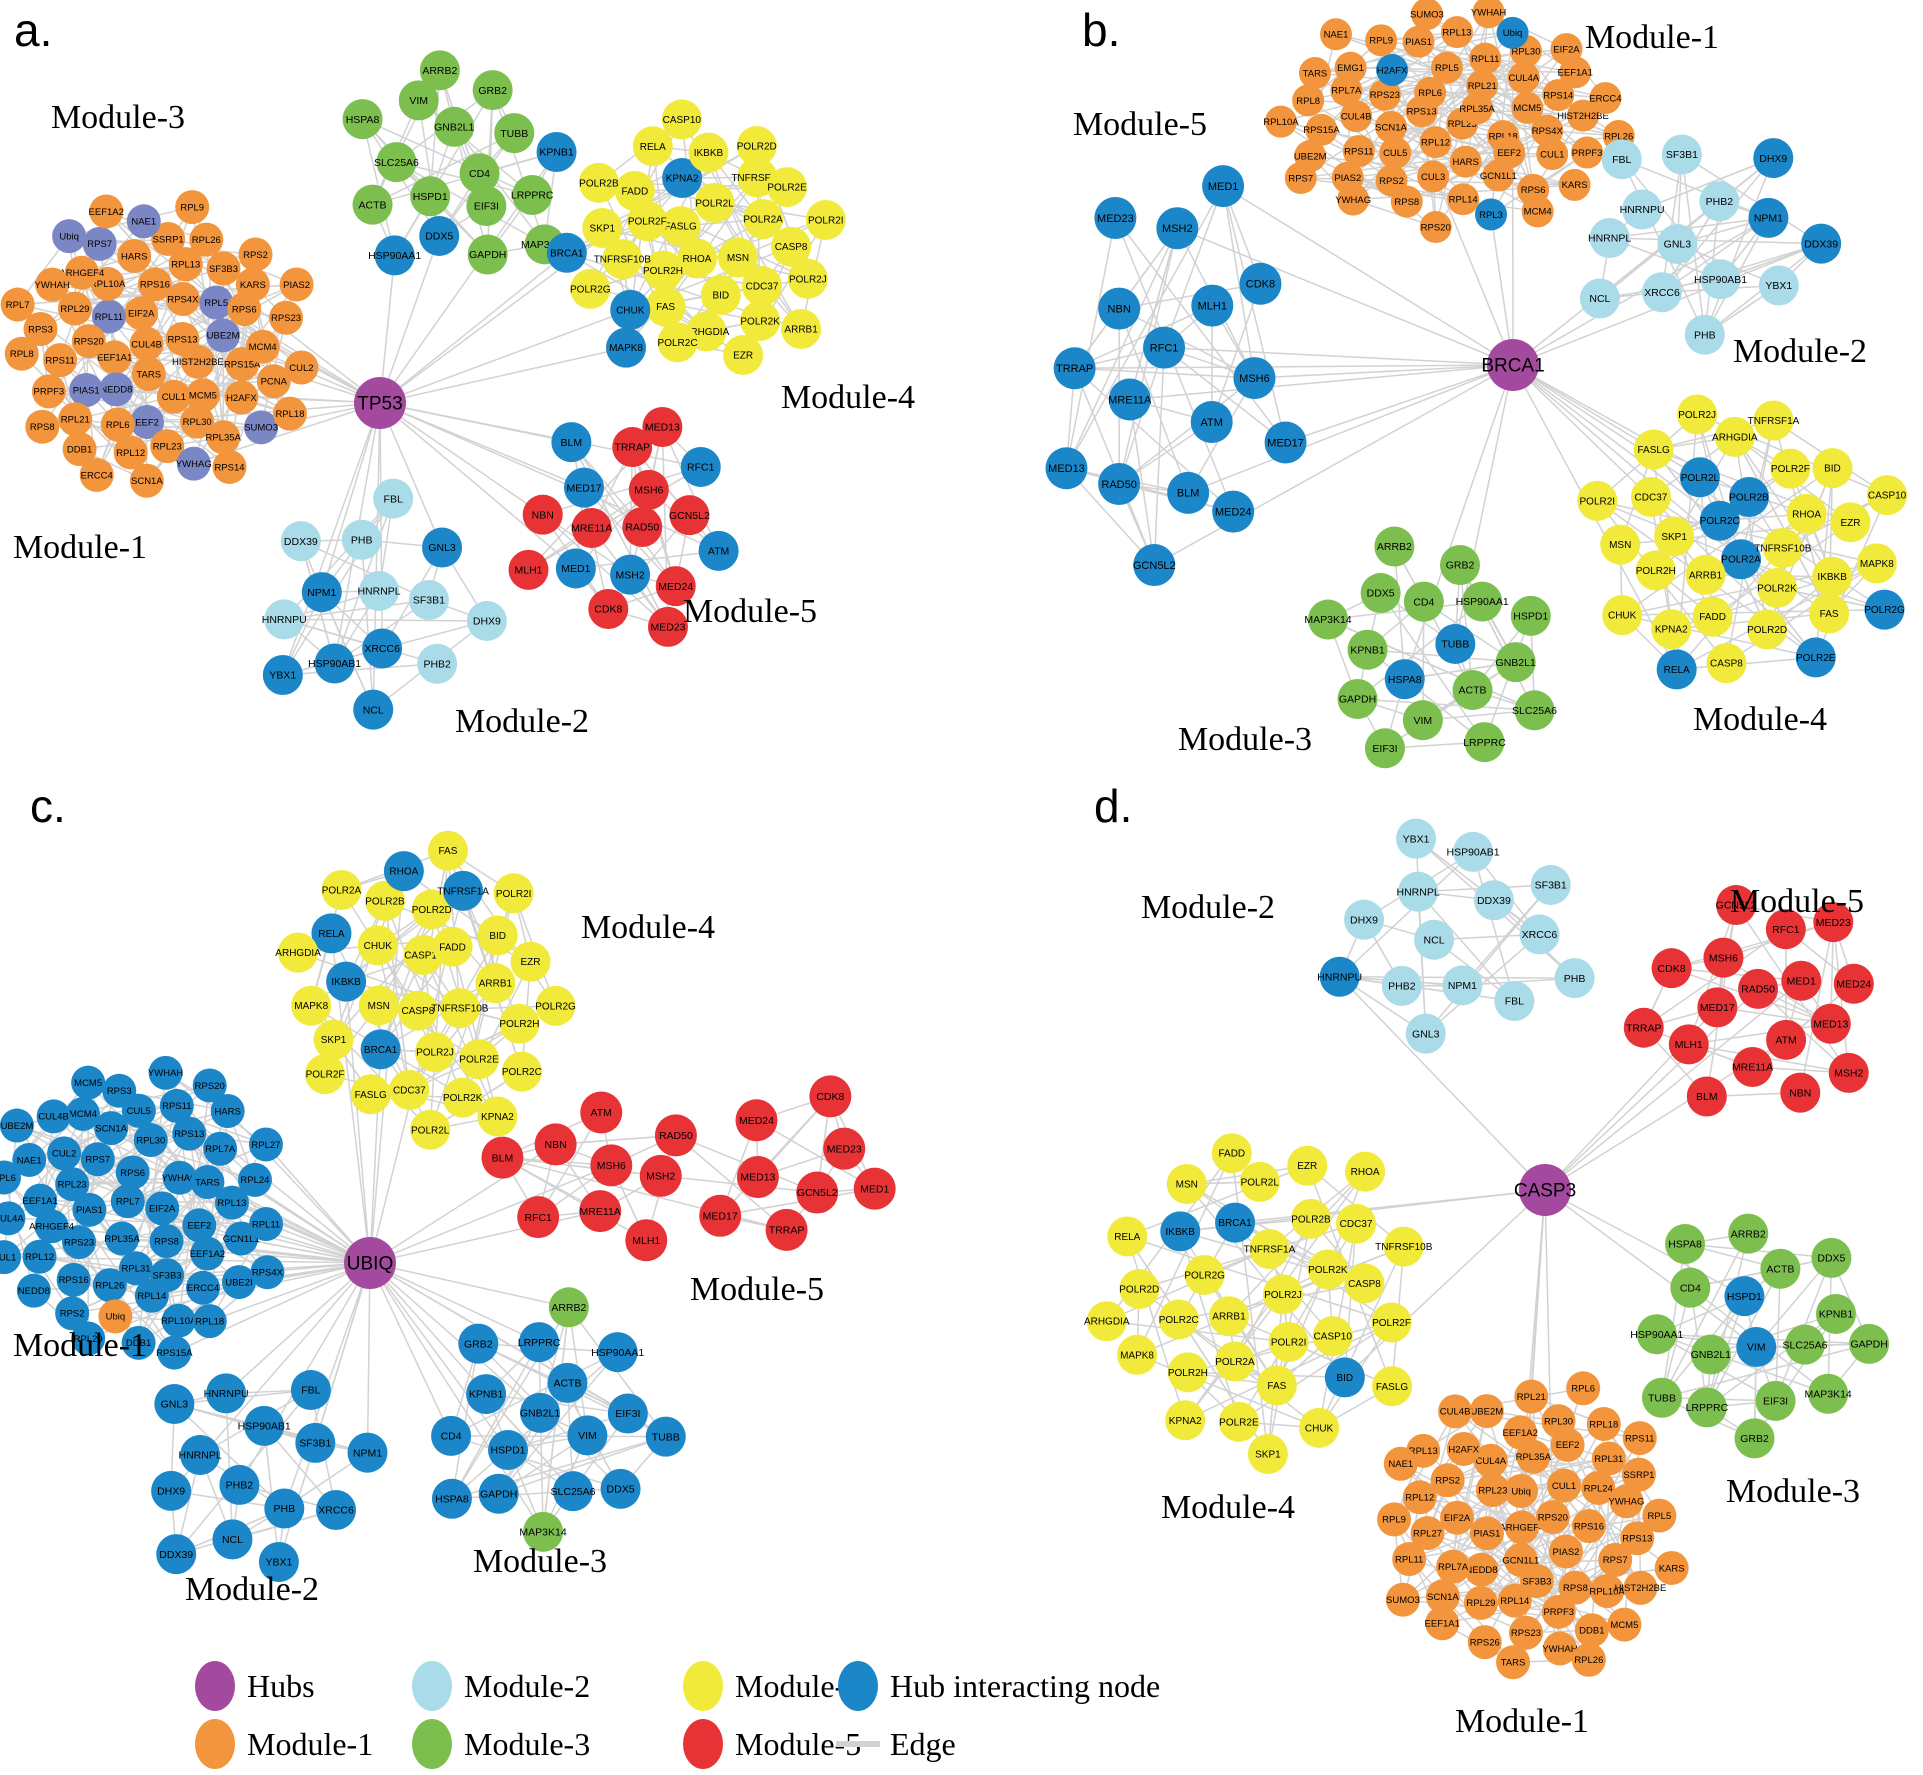 The height and width of the screenshot is (1775, 1923). Describe the element at coordinates (1681, 154) in the screenshot. I see `node-SF3B1: SF3B1` at that location.